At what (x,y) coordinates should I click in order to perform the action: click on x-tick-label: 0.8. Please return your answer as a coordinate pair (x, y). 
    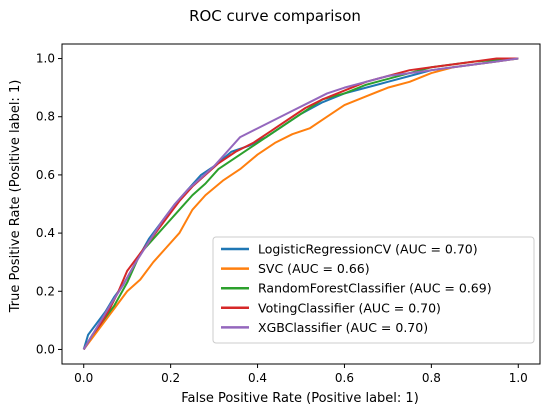
    Looking at the image, I should click on (431, 378).